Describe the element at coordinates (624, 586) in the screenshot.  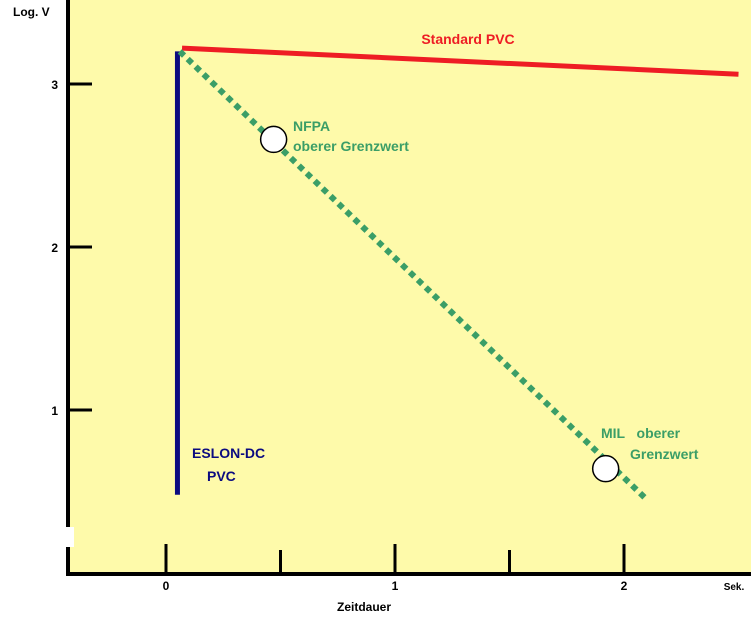
I see `x-tick-label: 2` at that location.